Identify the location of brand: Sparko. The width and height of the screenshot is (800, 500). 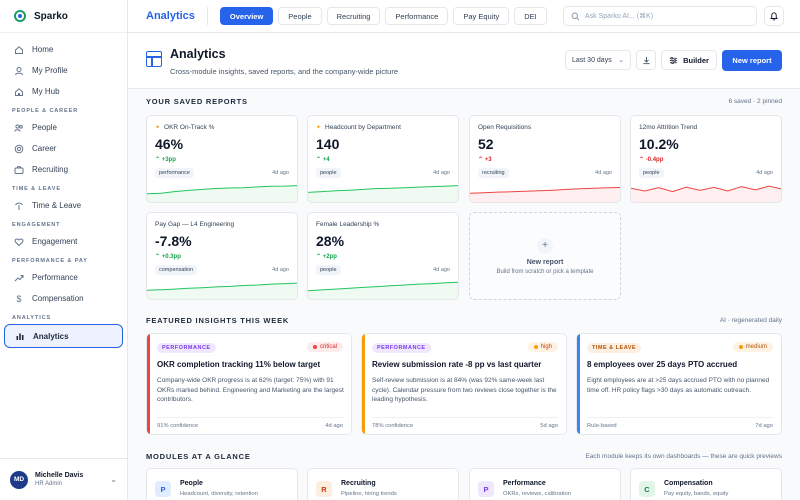
(63, 16).